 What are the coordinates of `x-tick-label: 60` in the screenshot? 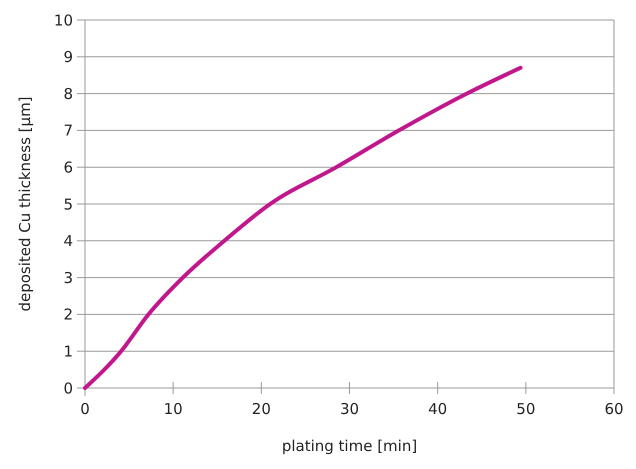 It's located at (614, 409).